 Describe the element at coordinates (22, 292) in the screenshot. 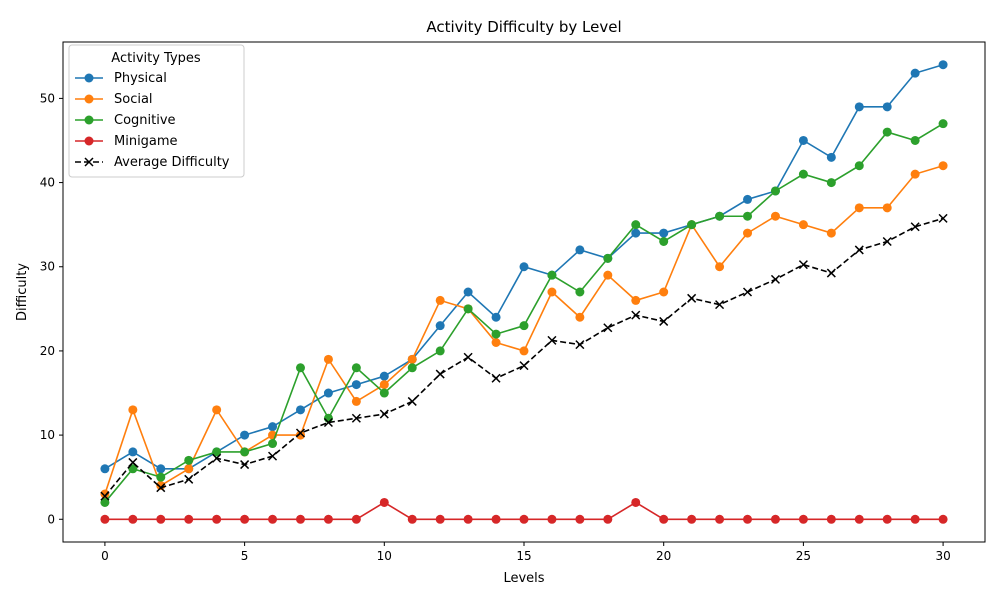

I see `y-axis-label: Difficulty` at that location.